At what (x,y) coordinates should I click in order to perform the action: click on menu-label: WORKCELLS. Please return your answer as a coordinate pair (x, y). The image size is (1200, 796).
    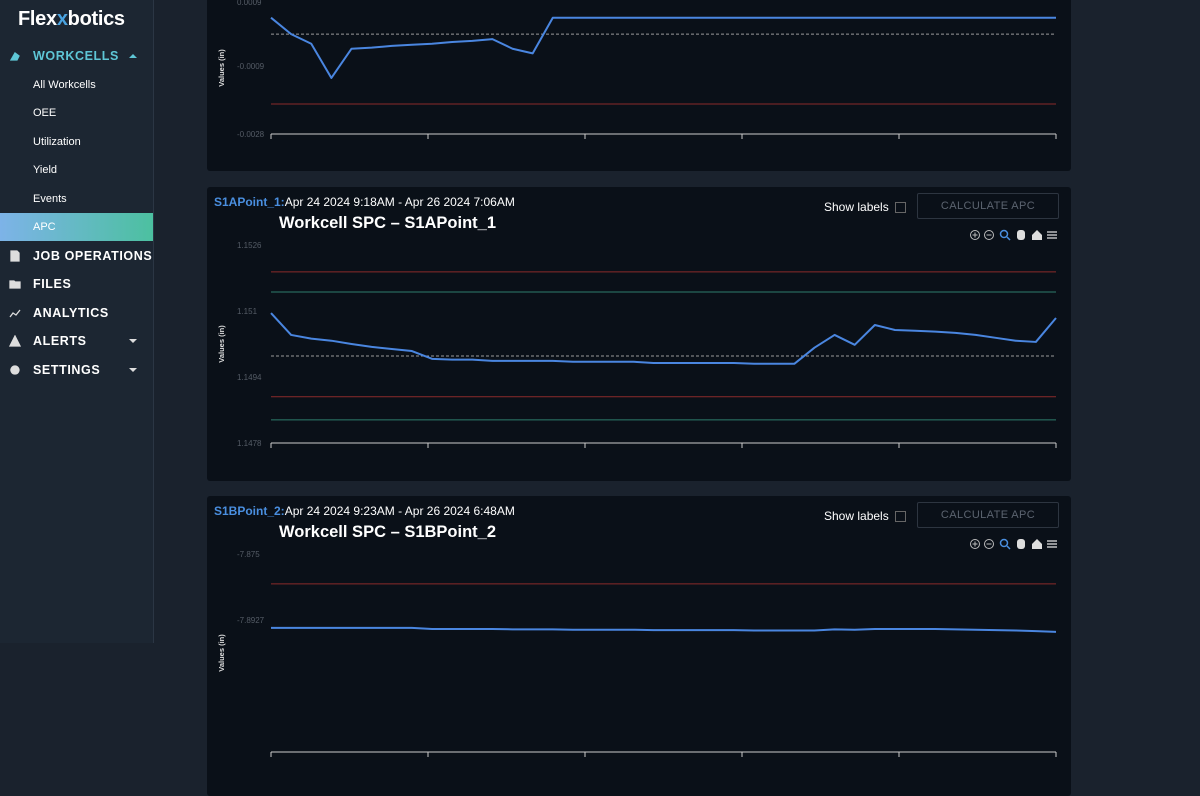
    Looking at the image, I should click on (76, 56).